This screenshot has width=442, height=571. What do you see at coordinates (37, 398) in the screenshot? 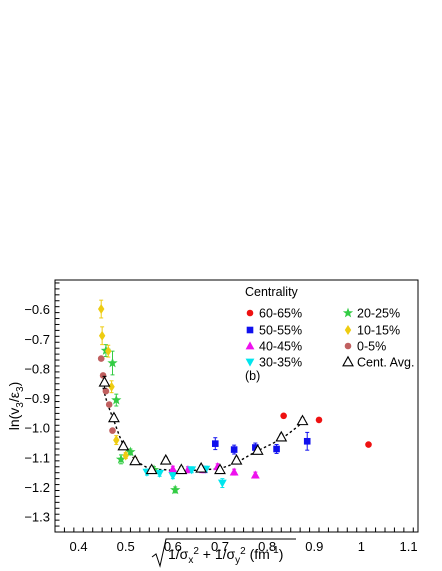
I see `y-tick-label: −0.9` at bounding box center [37, 398].